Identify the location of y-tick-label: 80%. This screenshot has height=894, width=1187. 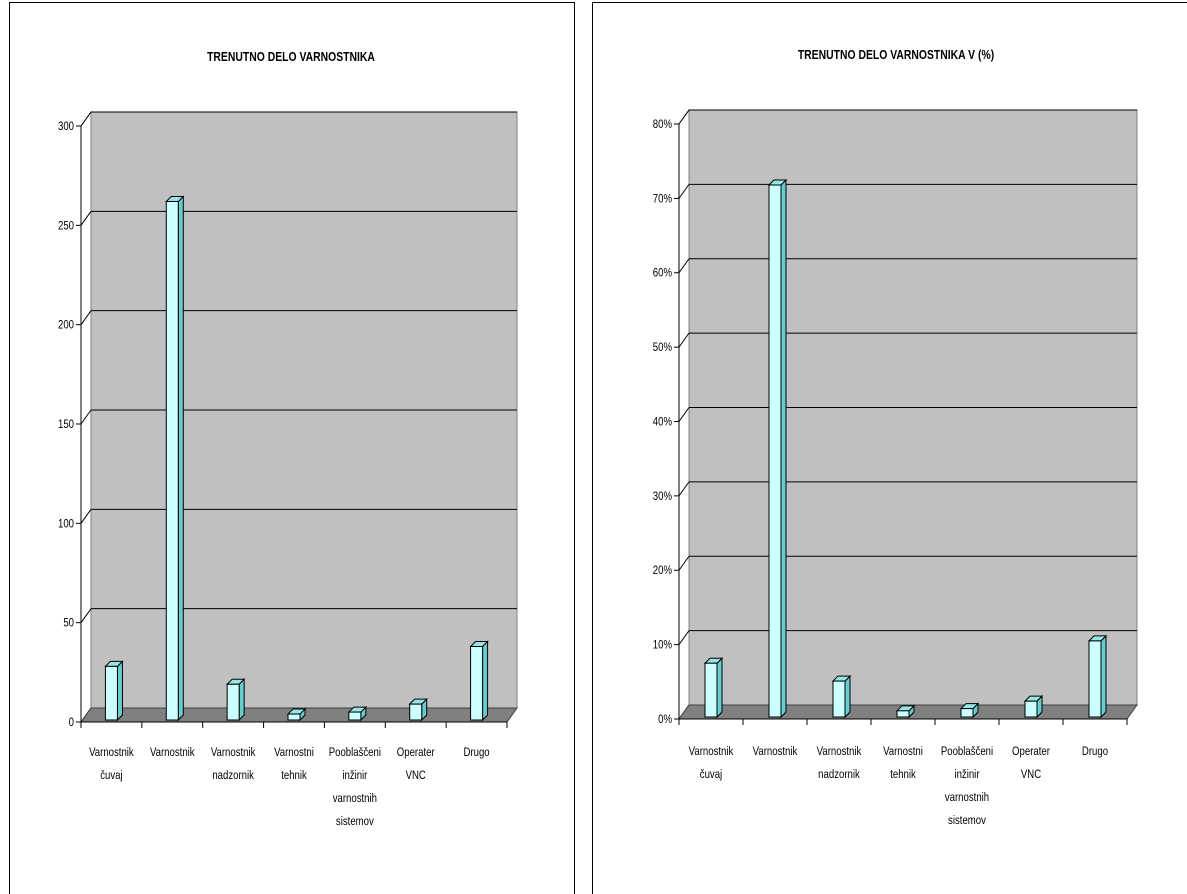
(663, 124).